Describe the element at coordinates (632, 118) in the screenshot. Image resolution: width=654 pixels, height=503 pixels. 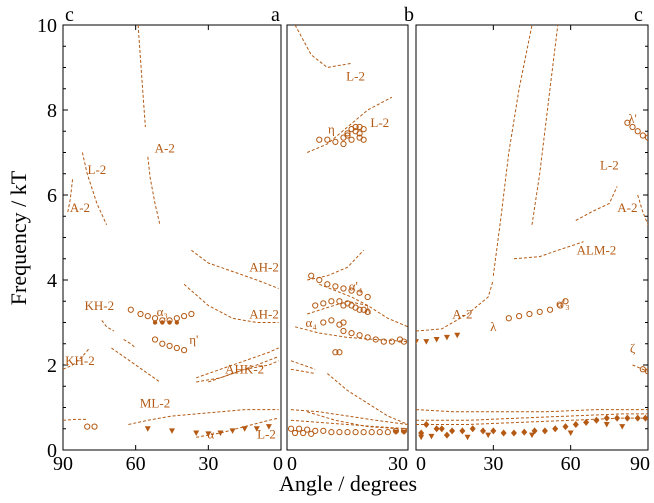
I see `annotation: λ'` at that location.